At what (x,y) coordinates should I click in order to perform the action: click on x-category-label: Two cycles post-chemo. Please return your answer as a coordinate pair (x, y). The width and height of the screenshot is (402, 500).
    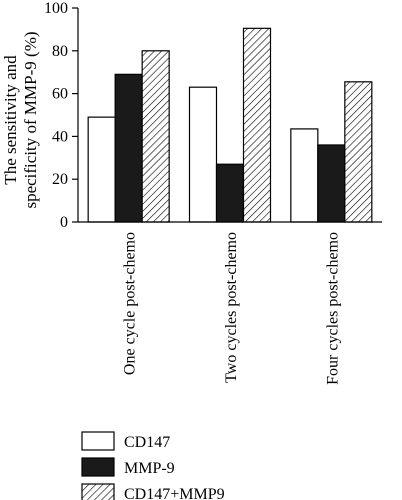
    Looking at the image, I should click on (231, 307).